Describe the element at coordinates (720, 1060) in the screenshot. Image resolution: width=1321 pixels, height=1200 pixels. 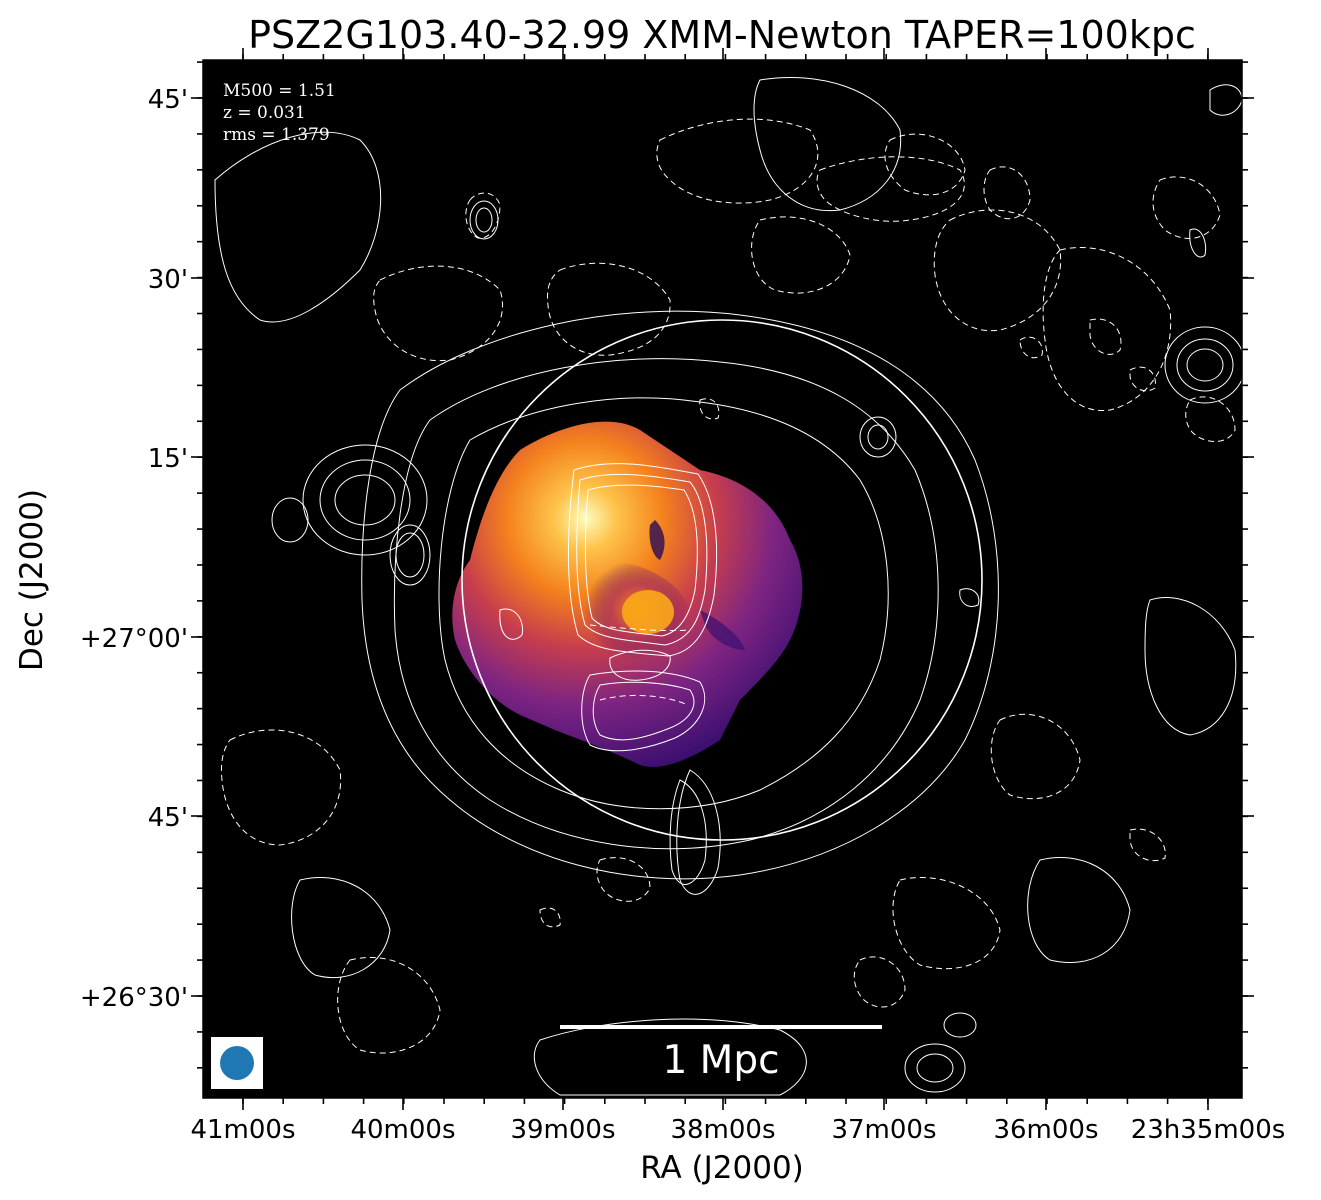
I see `scale-bar-label: 1 Mpc` at that location.